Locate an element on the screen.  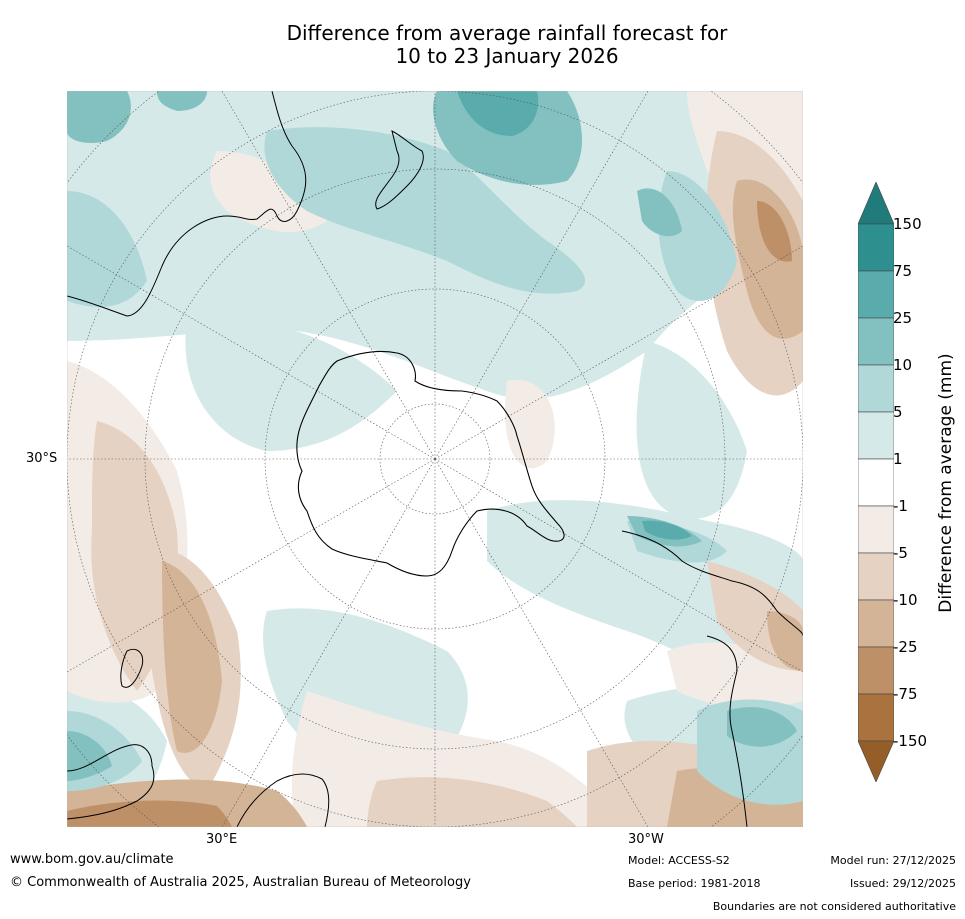
colorbar-tick-label: 75 is located at coordinates (903, 271).